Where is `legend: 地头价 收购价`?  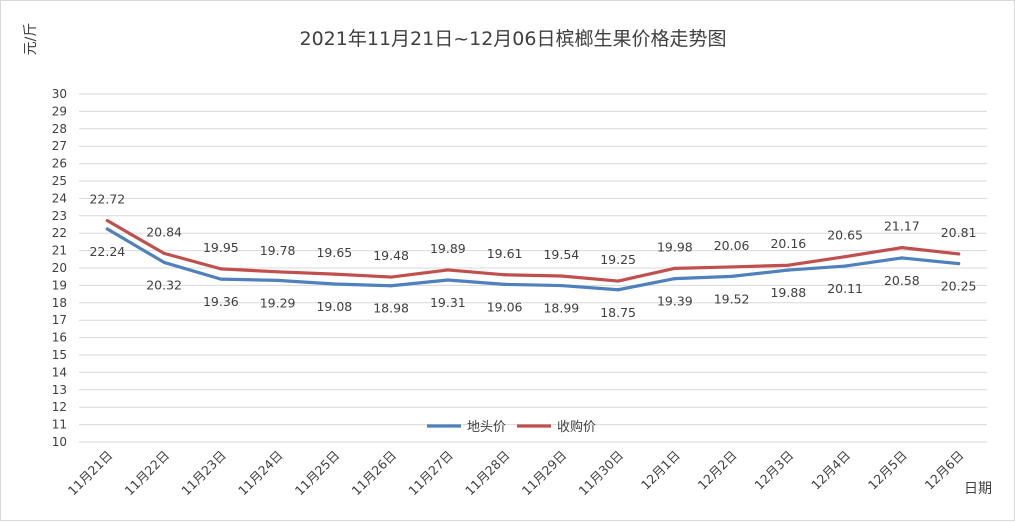
legend: 地头价 收购价 is located at coordinates (511, 427).